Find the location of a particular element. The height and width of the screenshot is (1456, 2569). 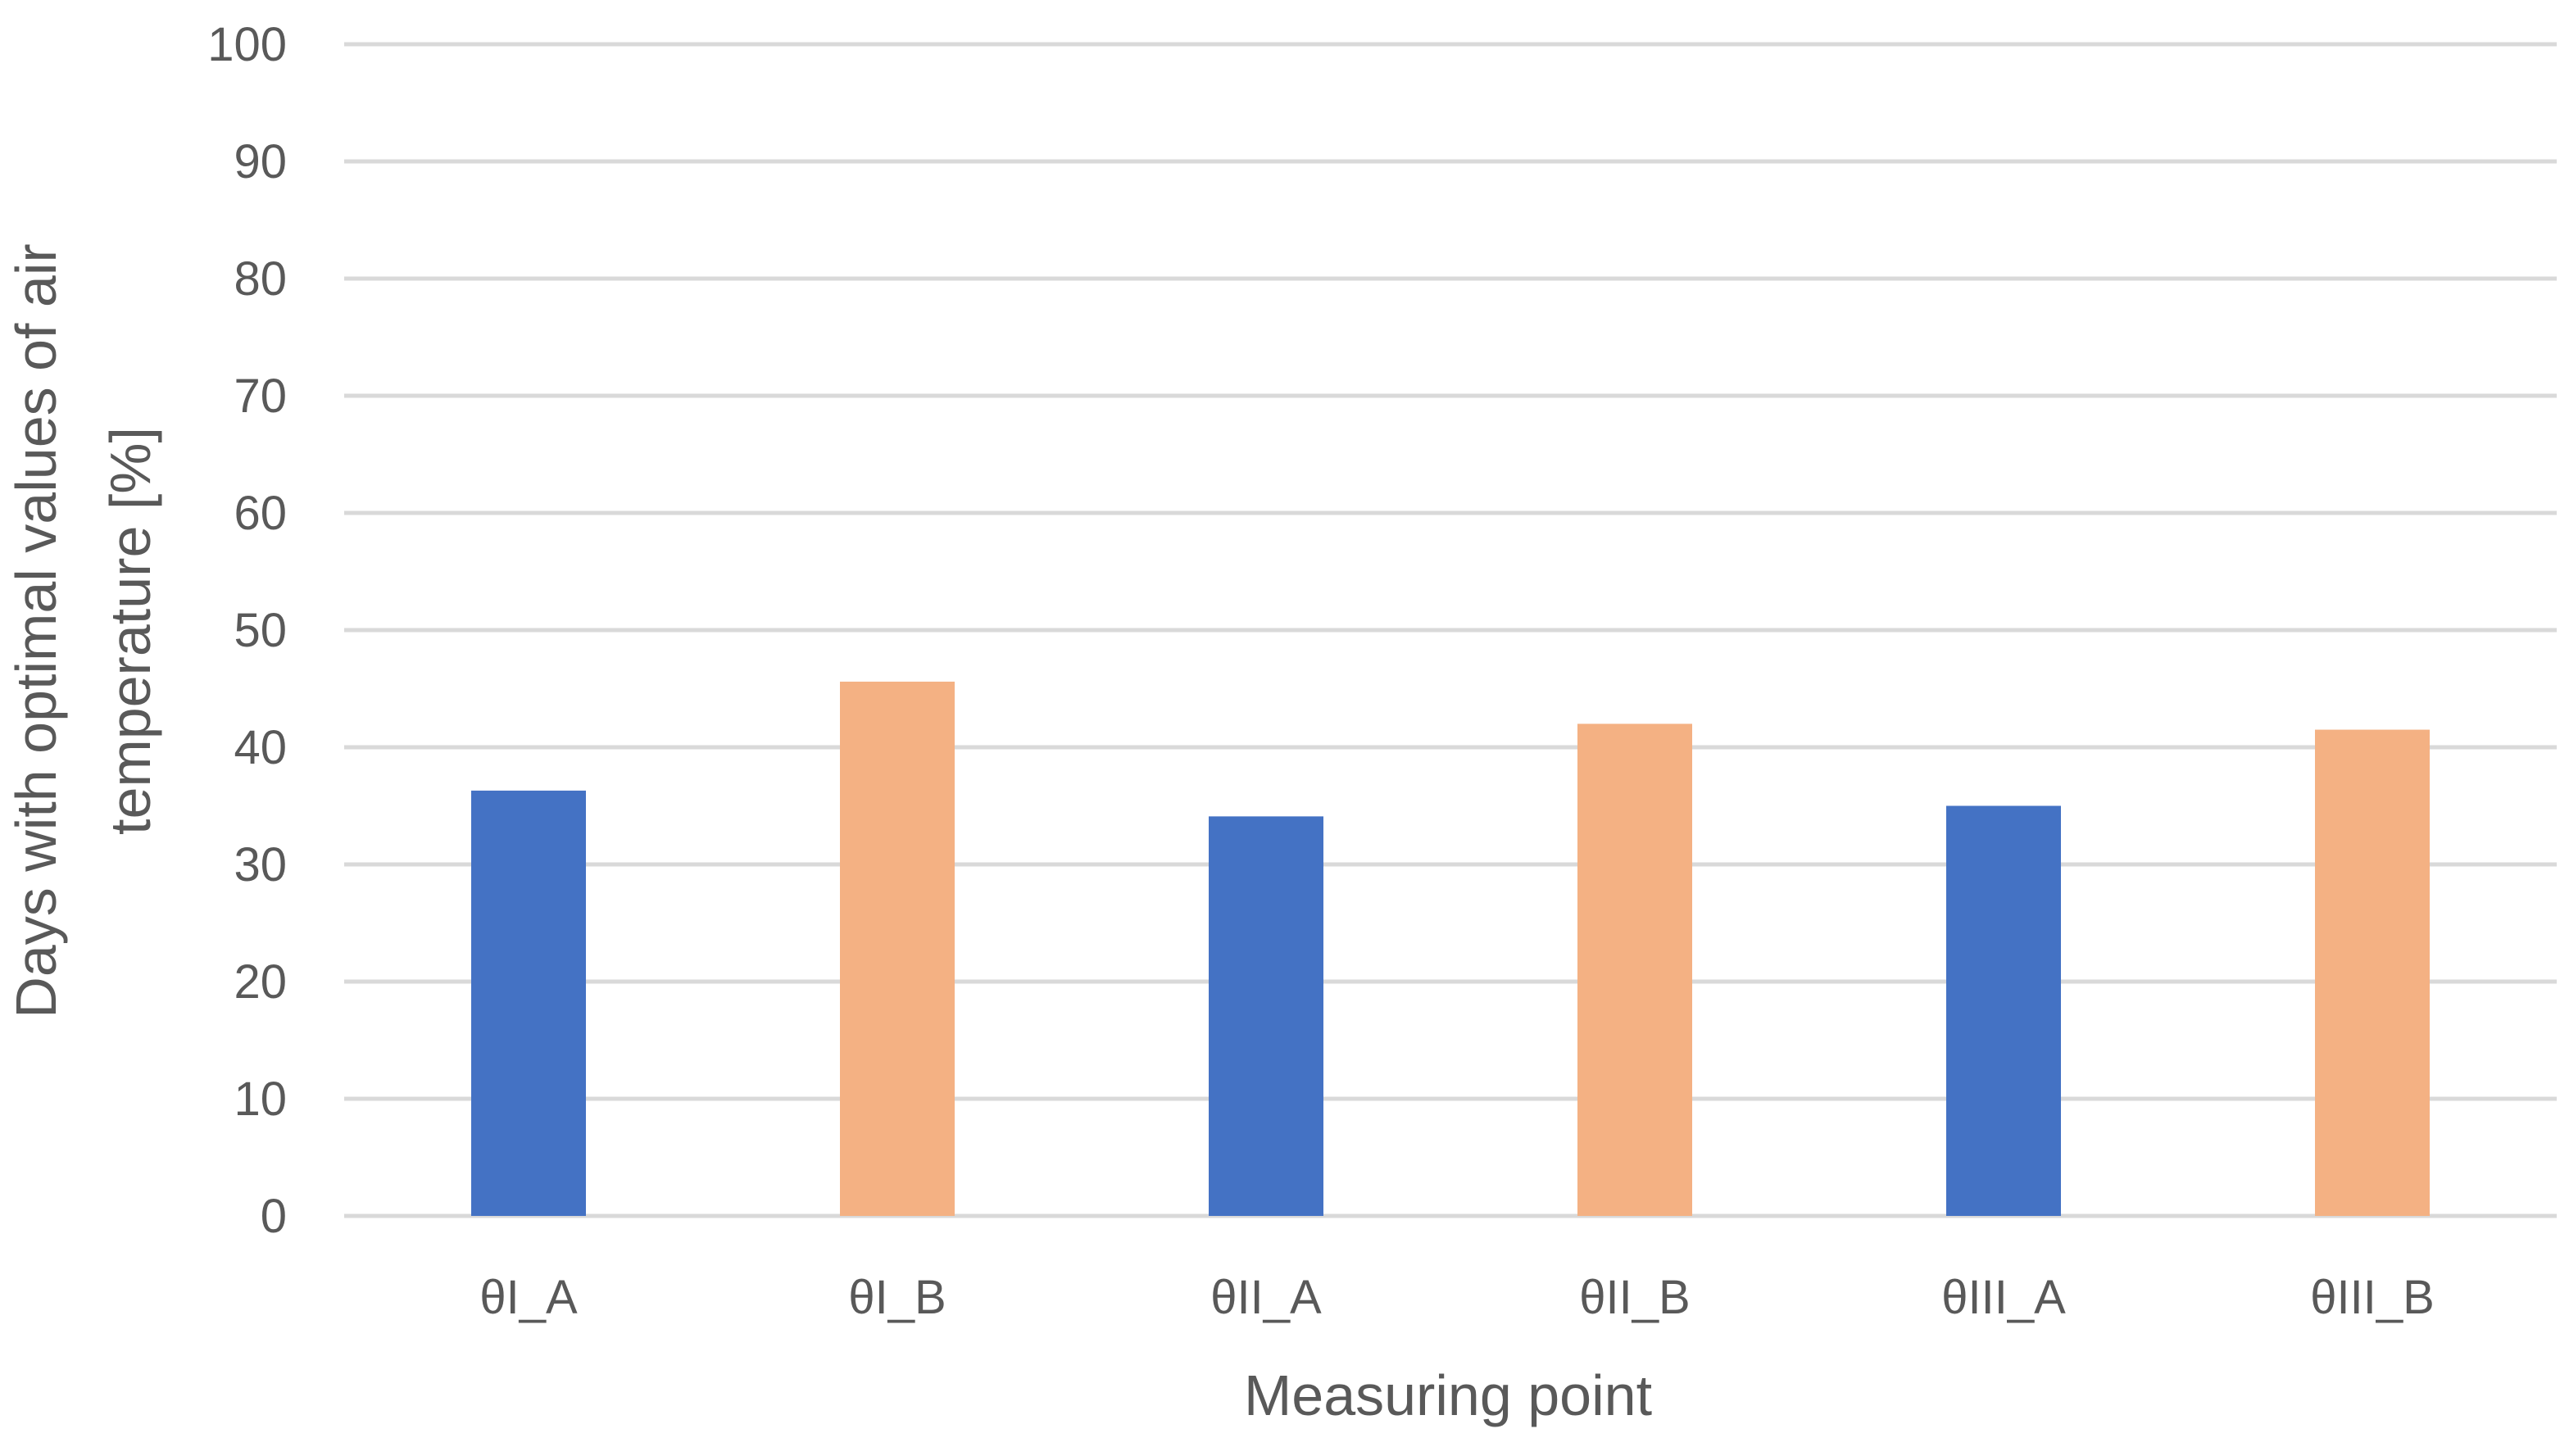

y-tick-label: 70 is located at coordinates (260, 397).